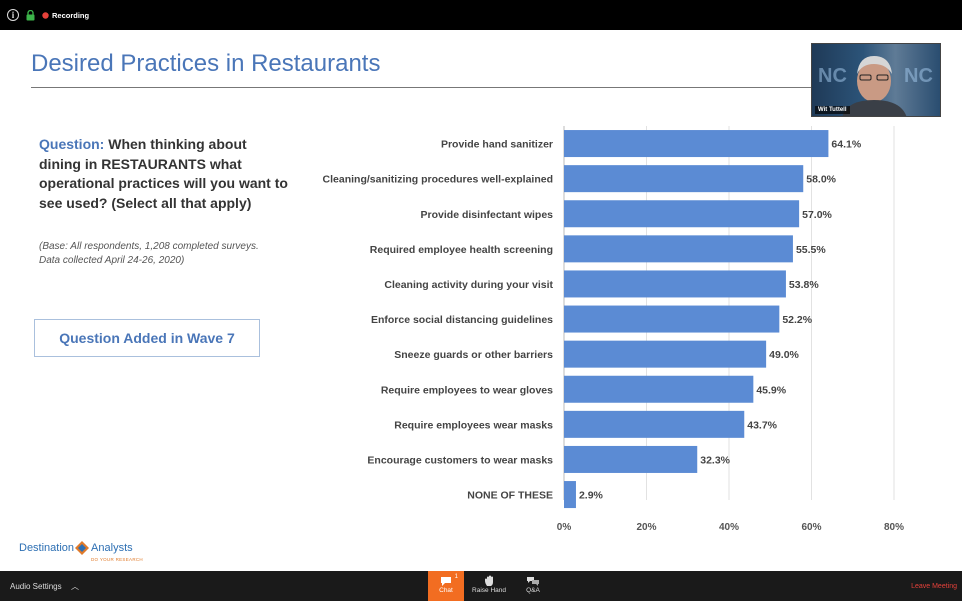  What do you see at coordinates (206, 63) in the screenshot?
I see `slide-title: Desired Practices in Restaurants` at bounding box center [206, 63].